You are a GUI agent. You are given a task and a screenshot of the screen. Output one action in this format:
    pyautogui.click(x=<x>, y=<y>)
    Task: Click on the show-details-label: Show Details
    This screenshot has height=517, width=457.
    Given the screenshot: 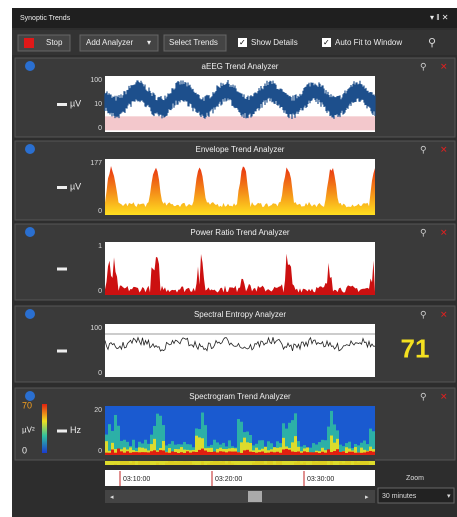 What is the action you would take?
    pyautogui.click(x=274, y=42)
    